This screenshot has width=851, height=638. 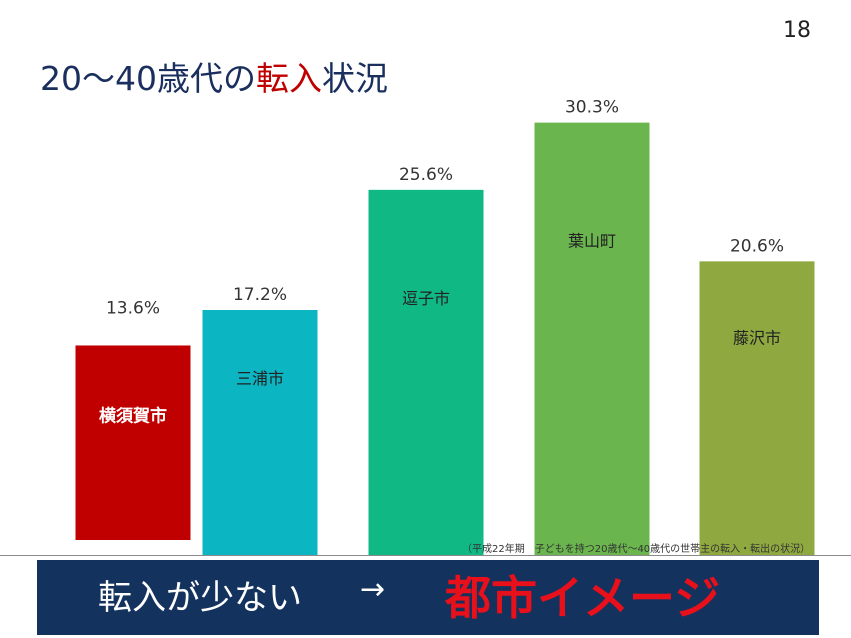 I want to click on chart-baseline, so click(x=425, y=555).